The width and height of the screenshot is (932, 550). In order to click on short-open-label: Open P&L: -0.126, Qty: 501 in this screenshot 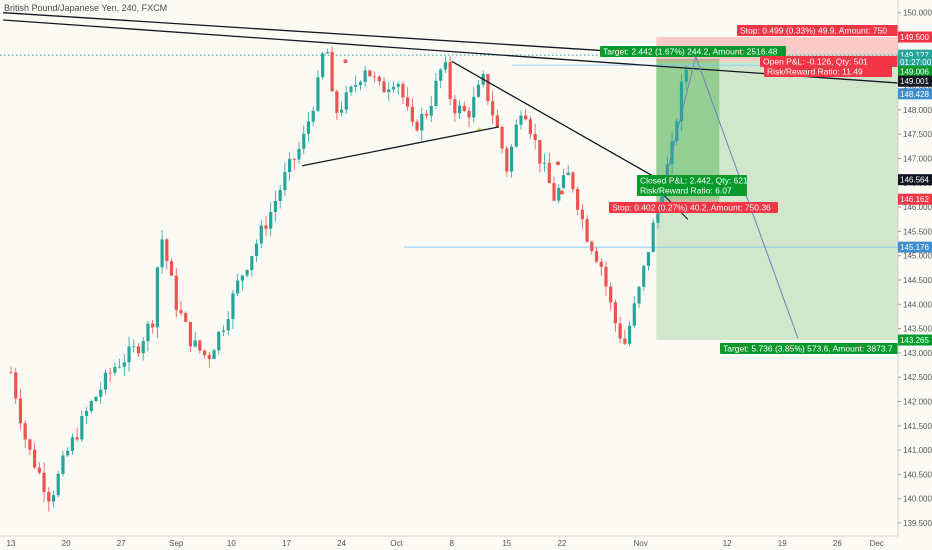, I will do `click(829, 61)`.